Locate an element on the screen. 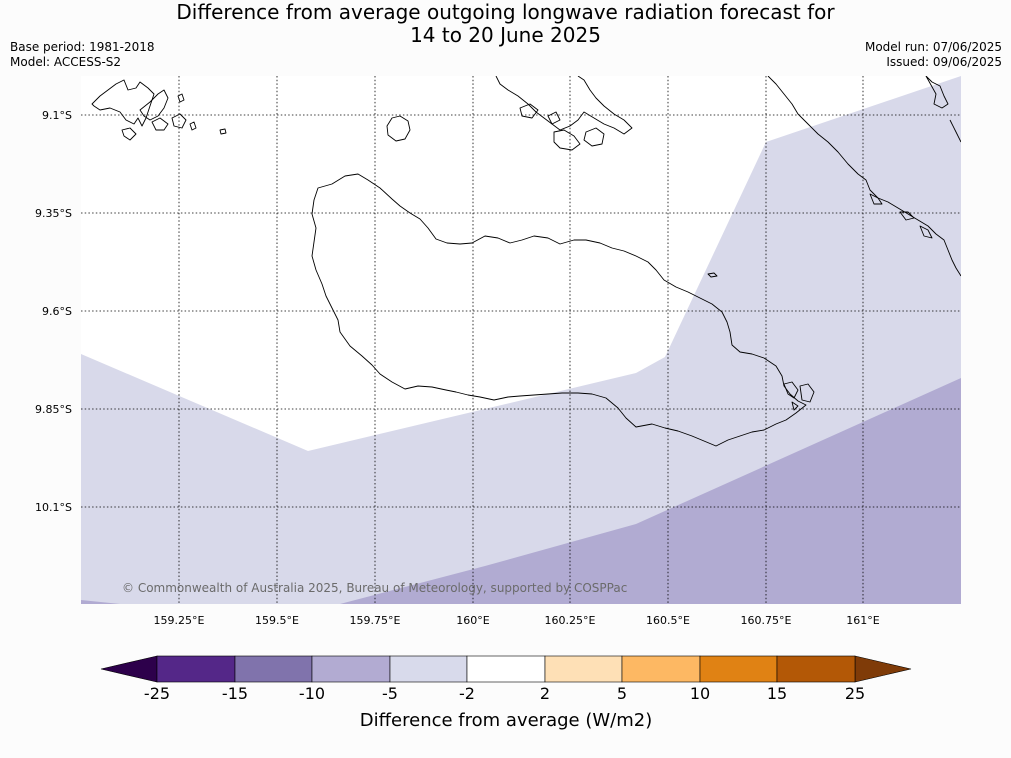 The image size is (1011, 758). lon-tick-label: 160.75°E is located at coordinates (766, 620).